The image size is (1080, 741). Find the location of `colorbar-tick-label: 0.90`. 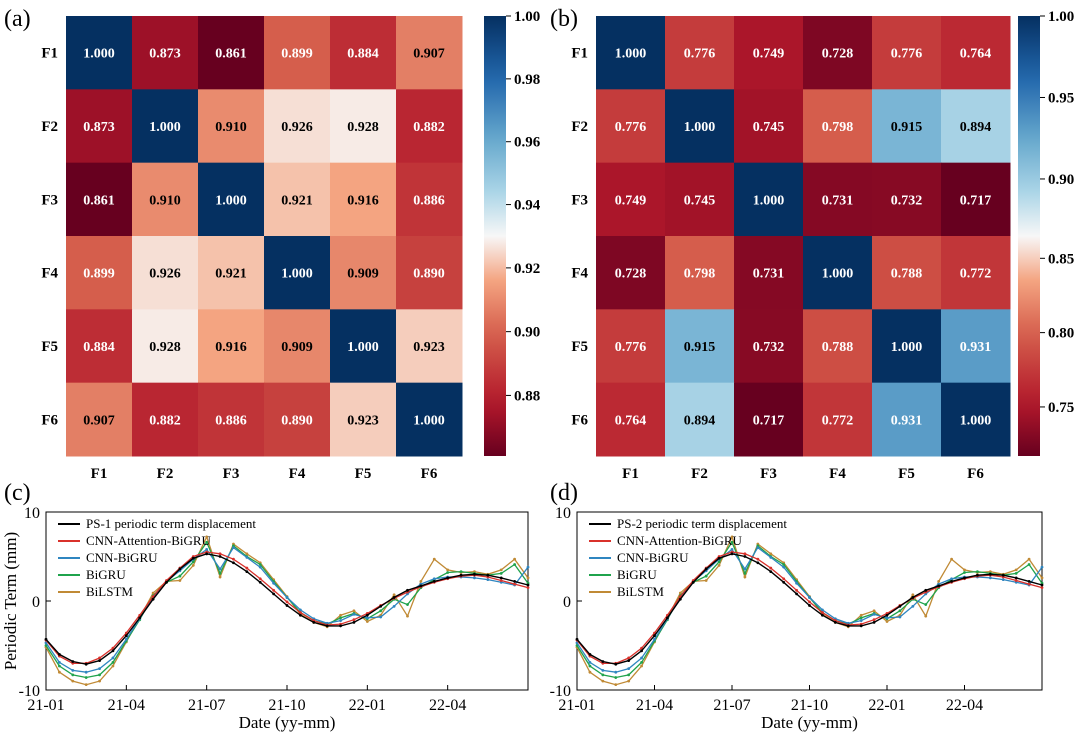

colorbar-tick-label: 0.90 is located at coordinates (527, 333).